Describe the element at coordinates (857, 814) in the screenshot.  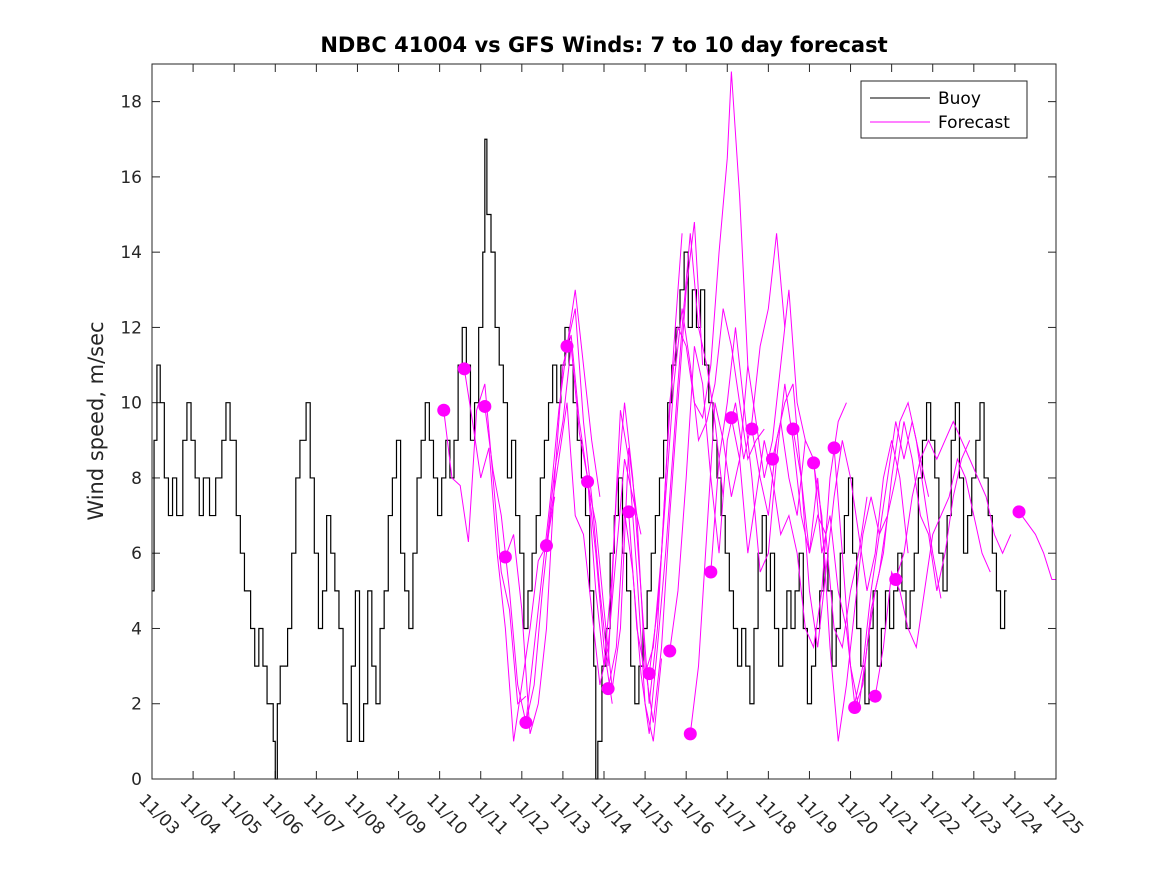
I see `x-tick-label: 11/20` at that location.